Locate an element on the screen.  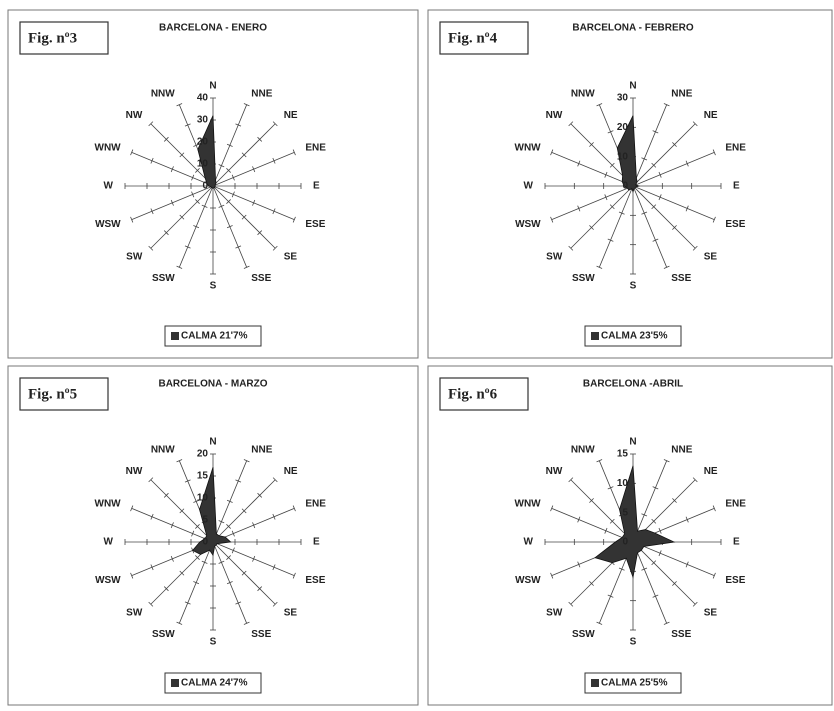
chart-title: BARCELONA - MARZO is located at coordinates (212, 384).